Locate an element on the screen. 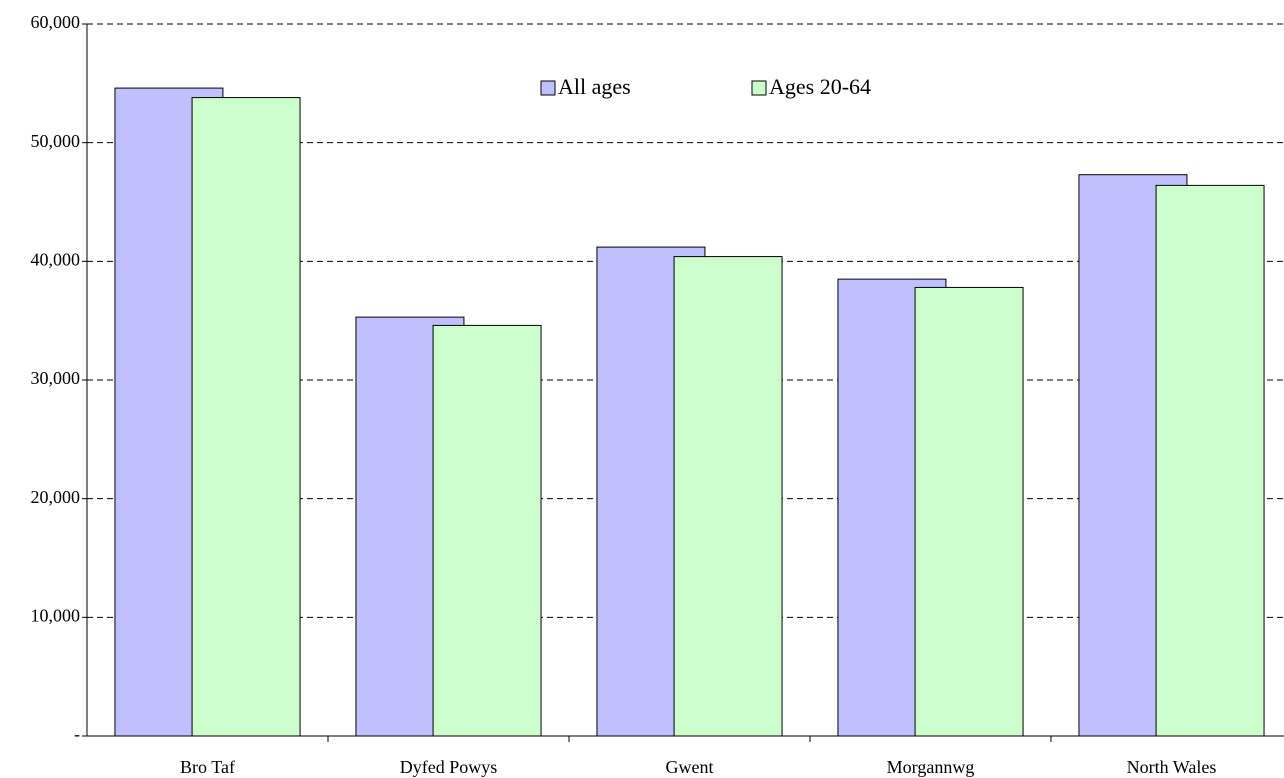 Image resolution: width=1284 pixels, height=778 pixels. y-tick-label: 40,000 is located at coordinates (56, 259).